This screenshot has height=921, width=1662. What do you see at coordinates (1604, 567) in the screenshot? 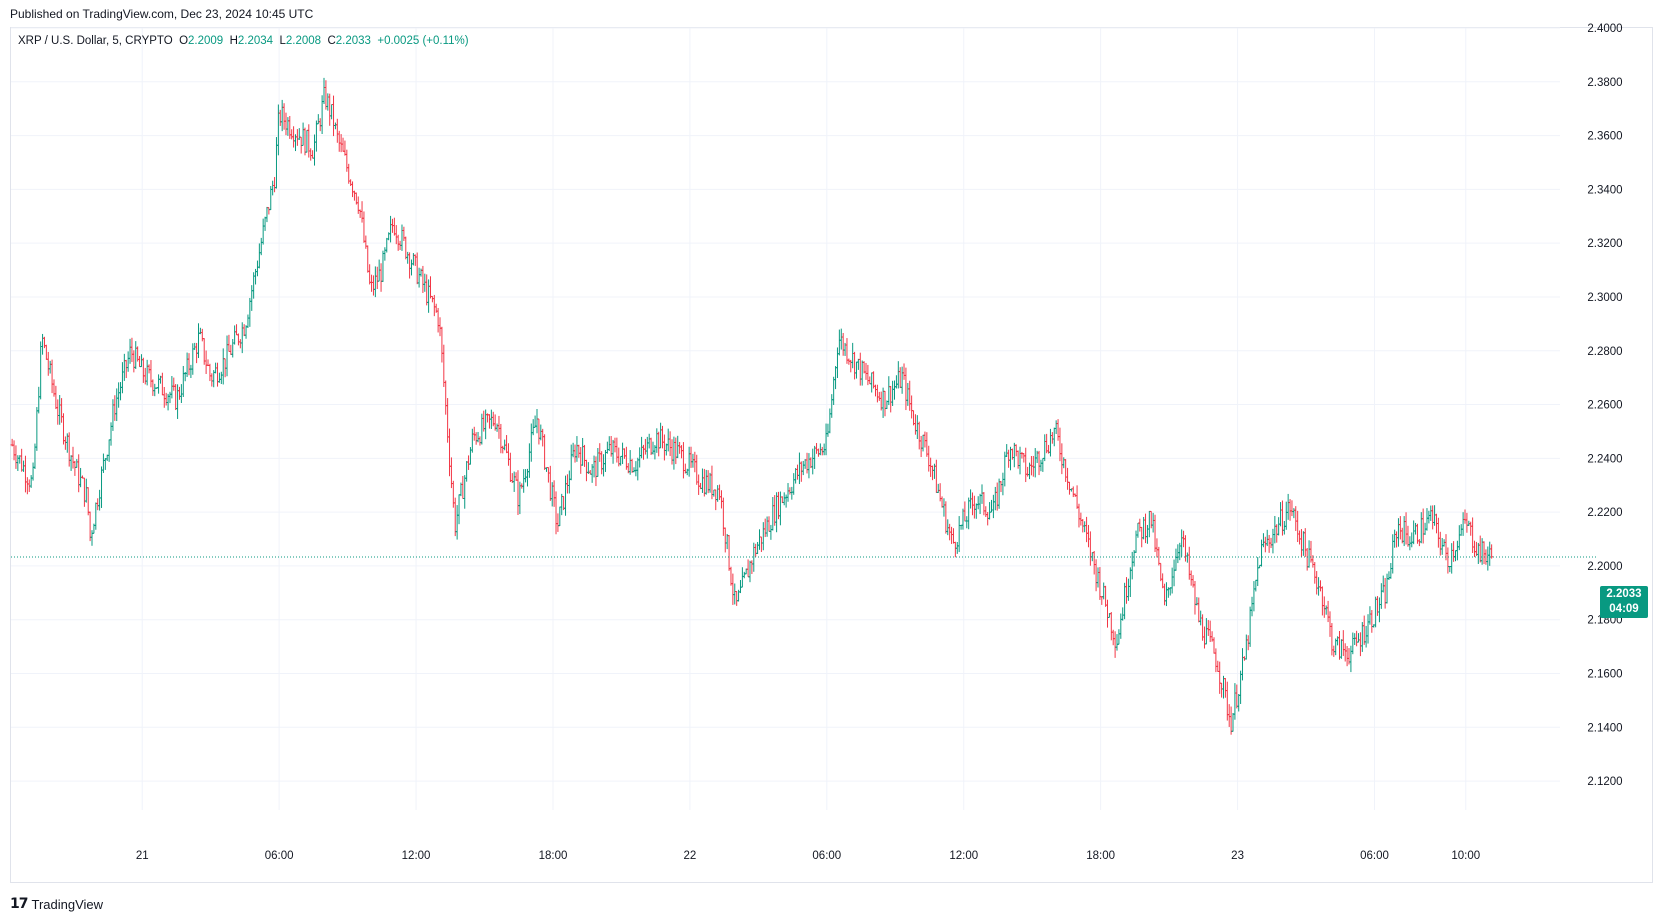
I see `y-tick-label: 2.2000` at bounding box center [1604, 567].